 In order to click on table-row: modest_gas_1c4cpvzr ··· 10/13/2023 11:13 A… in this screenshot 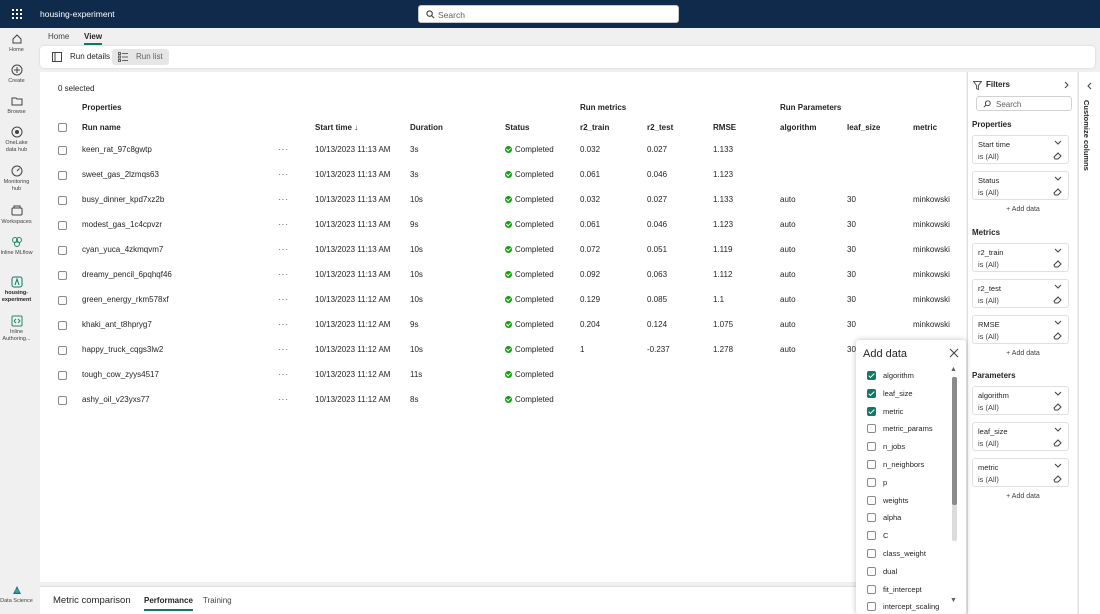, I will do `click(503, 232)`.